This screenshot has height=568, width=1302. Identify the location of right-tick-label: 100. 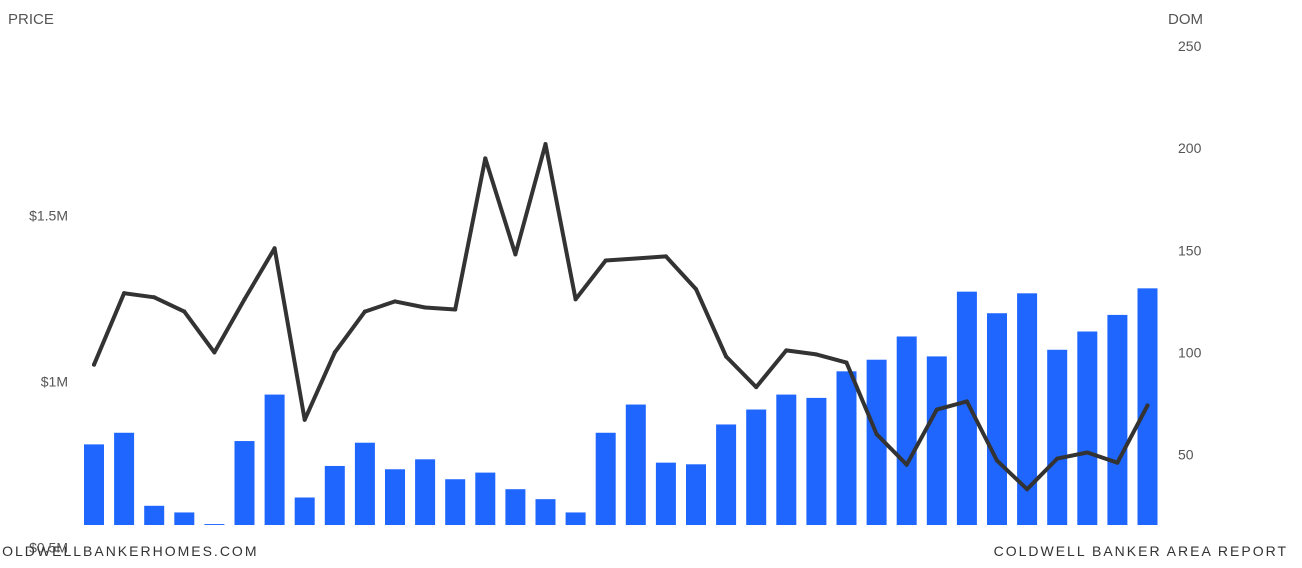
(1190, 352).